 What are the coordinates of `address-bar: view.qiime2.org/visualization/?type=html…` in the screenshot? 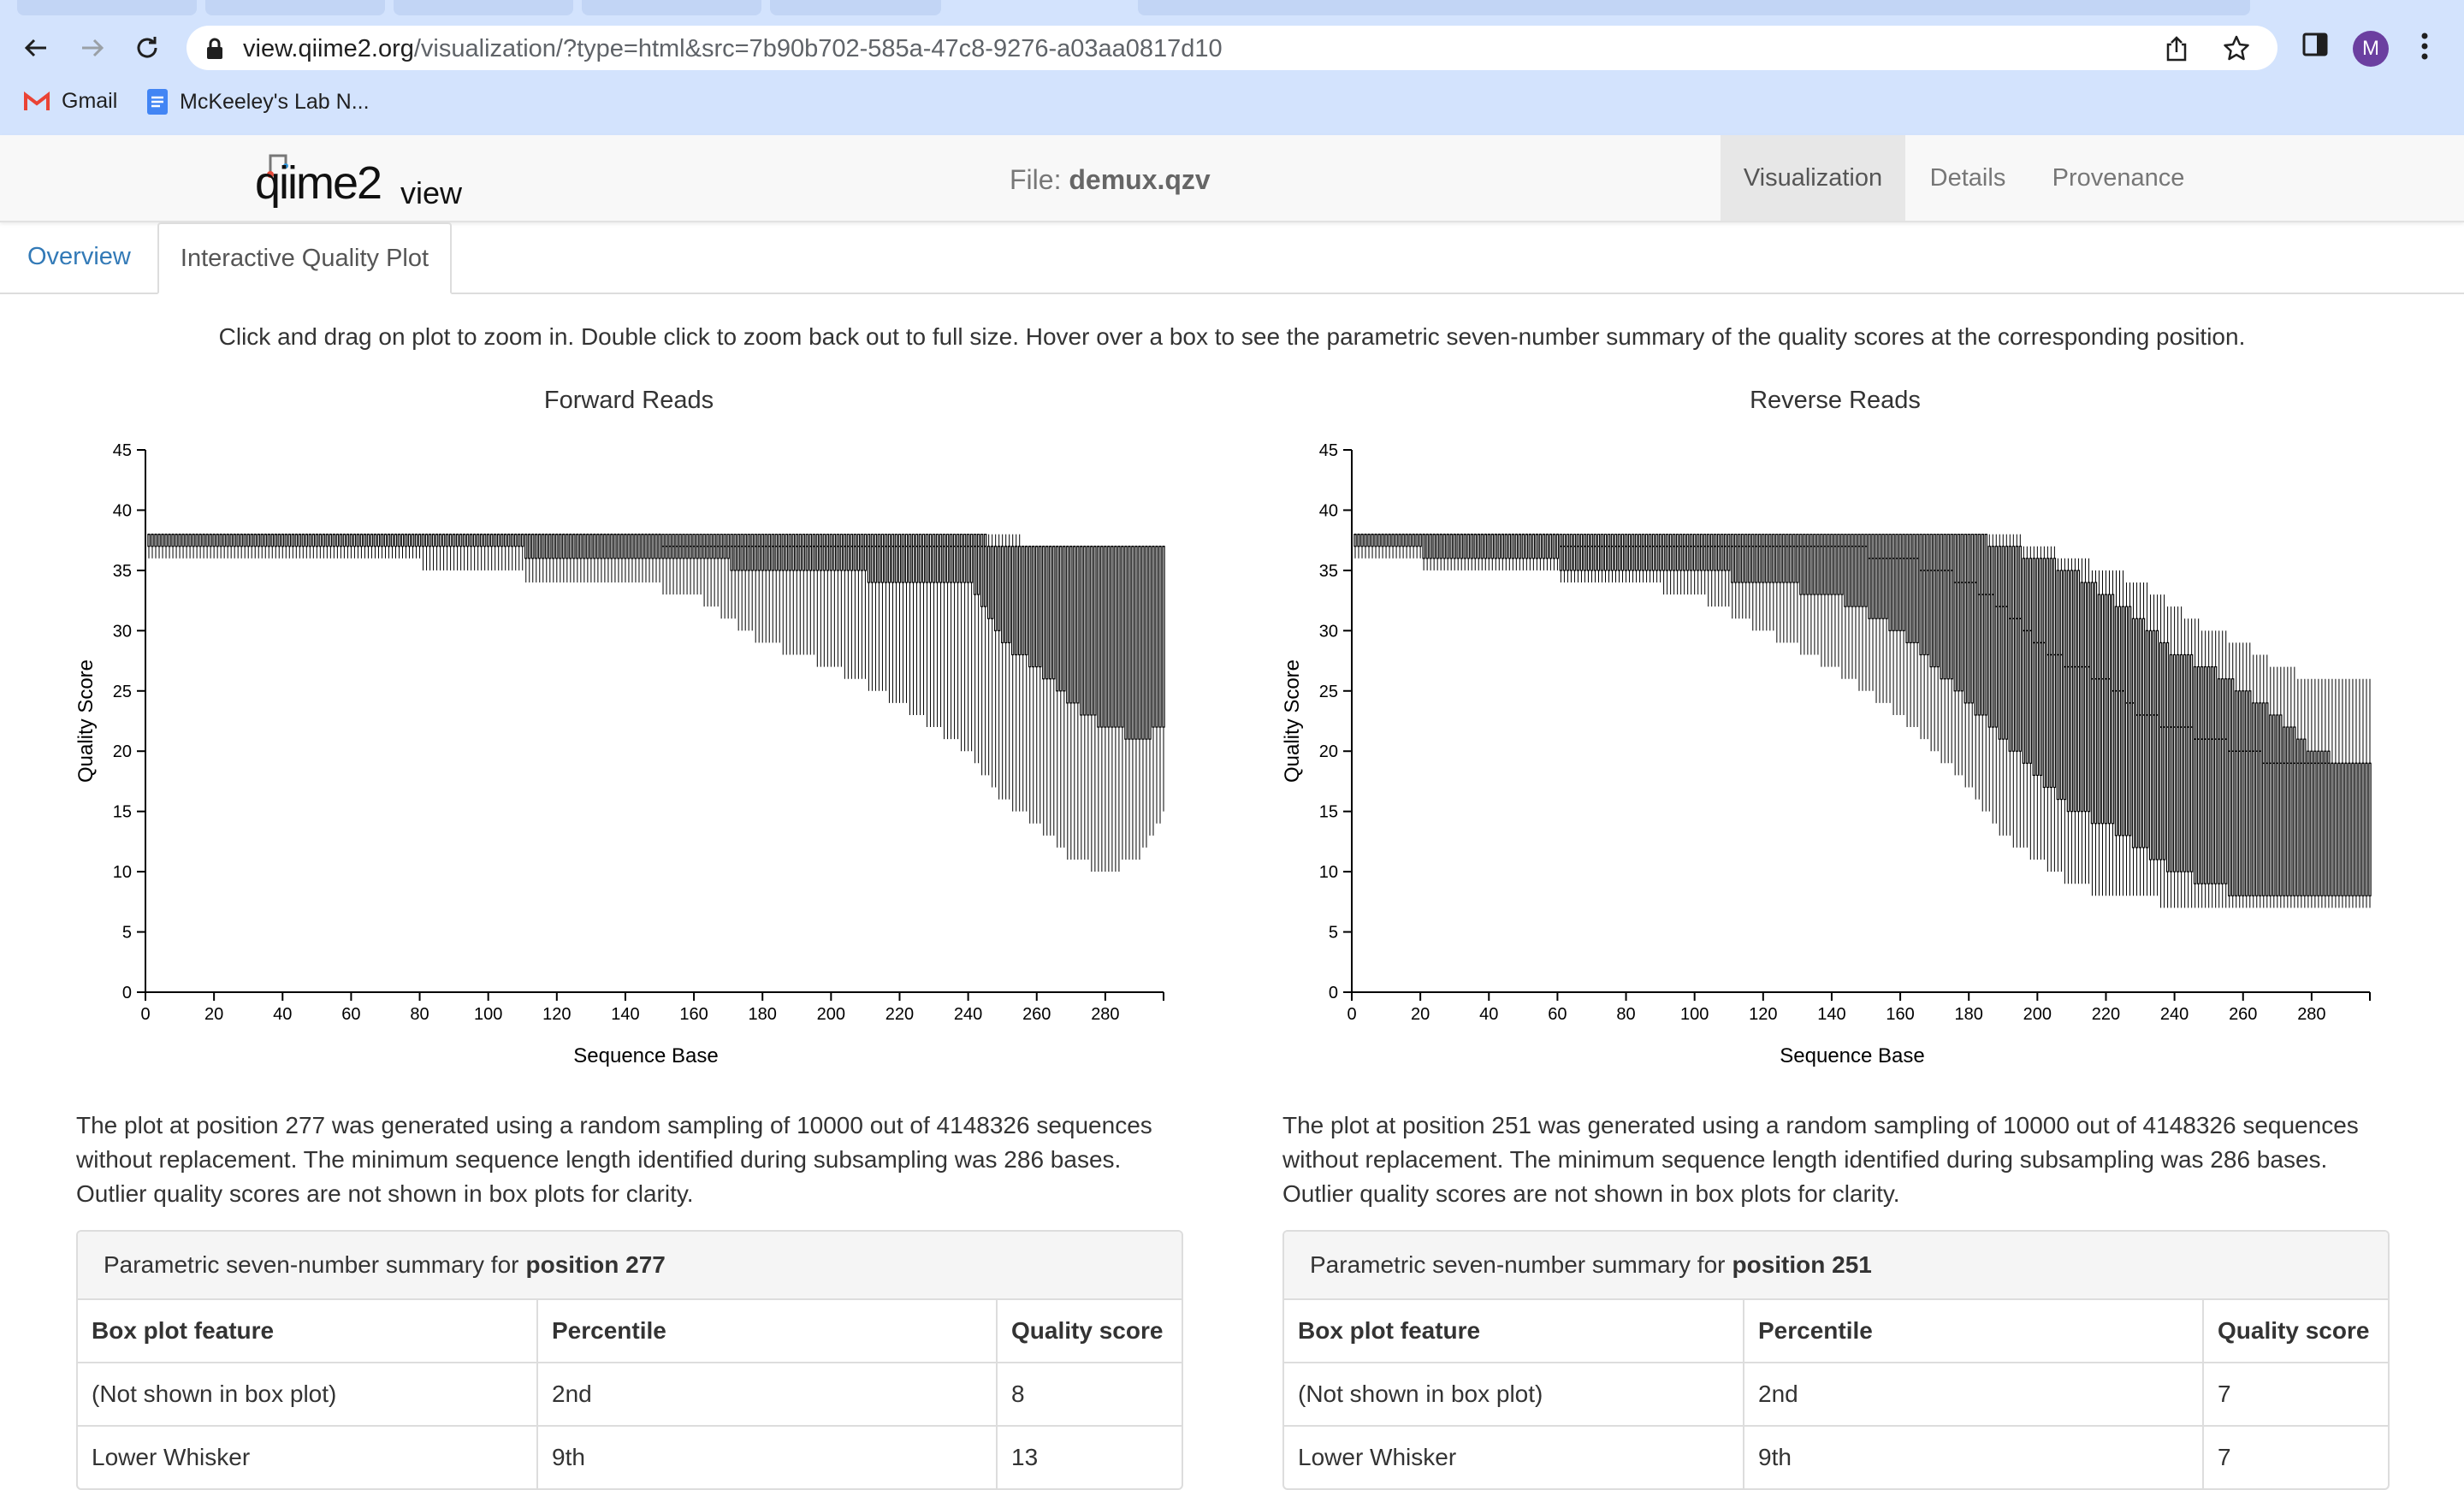 It's located at (1232, 48).